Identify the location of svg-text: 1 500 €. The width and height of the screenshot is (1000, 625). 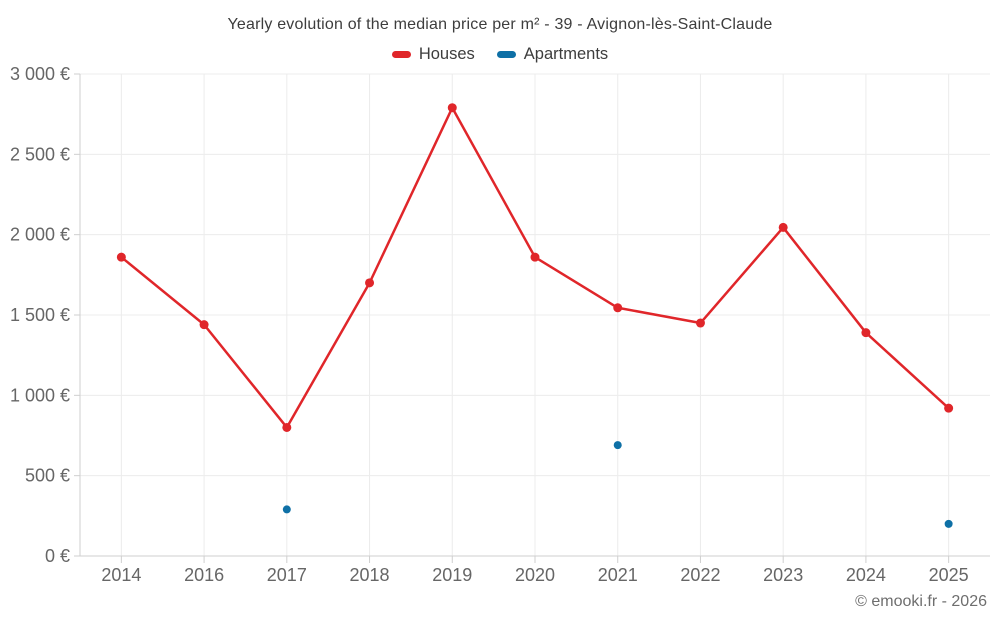
(40, 315).